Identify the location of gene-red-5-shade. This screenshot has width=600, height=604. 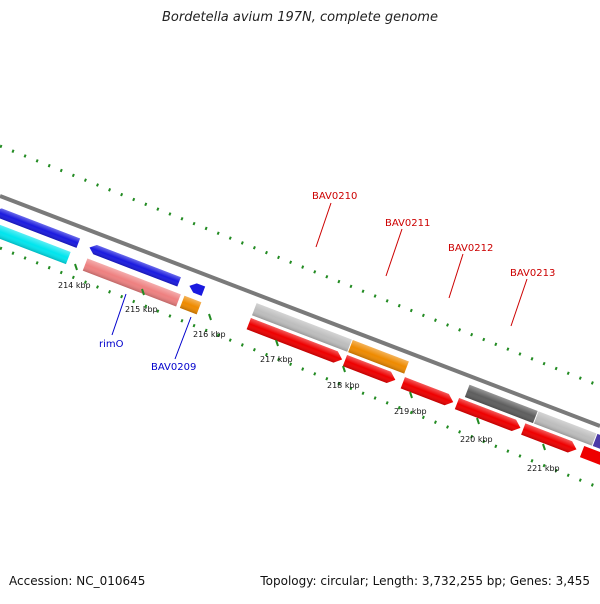
(549, 438).